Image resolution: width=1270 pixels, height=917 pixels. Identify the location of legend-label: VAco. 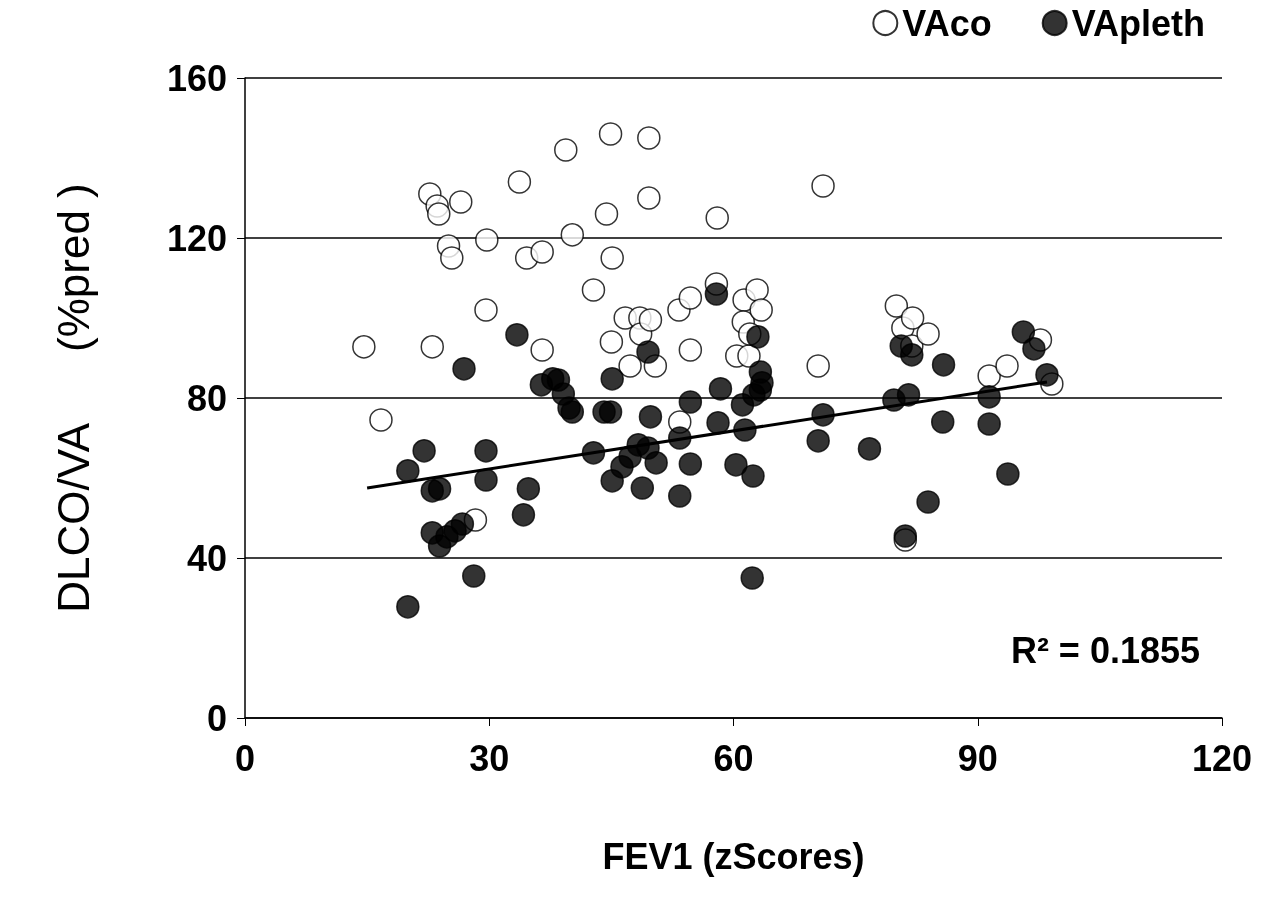
(947, 23).